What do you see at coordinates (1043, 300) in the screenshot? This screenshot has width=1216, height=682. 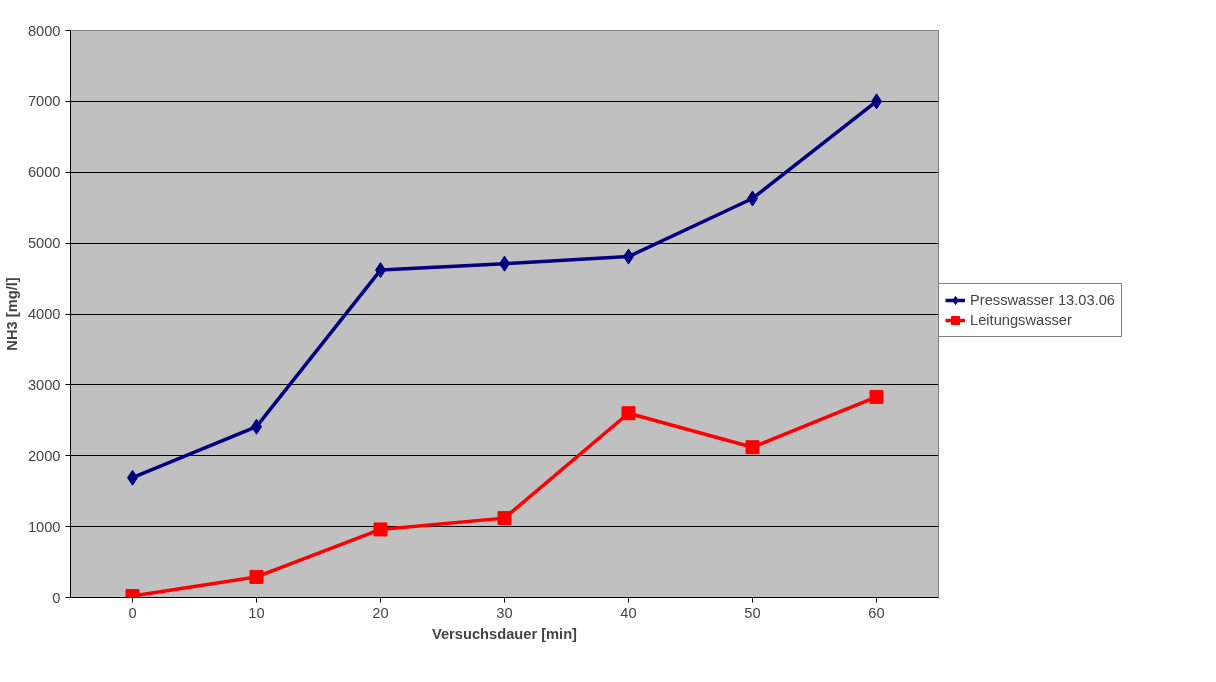 I see `legend-label: Presswasser 13.03.06` at bounding box center [1043, 300].